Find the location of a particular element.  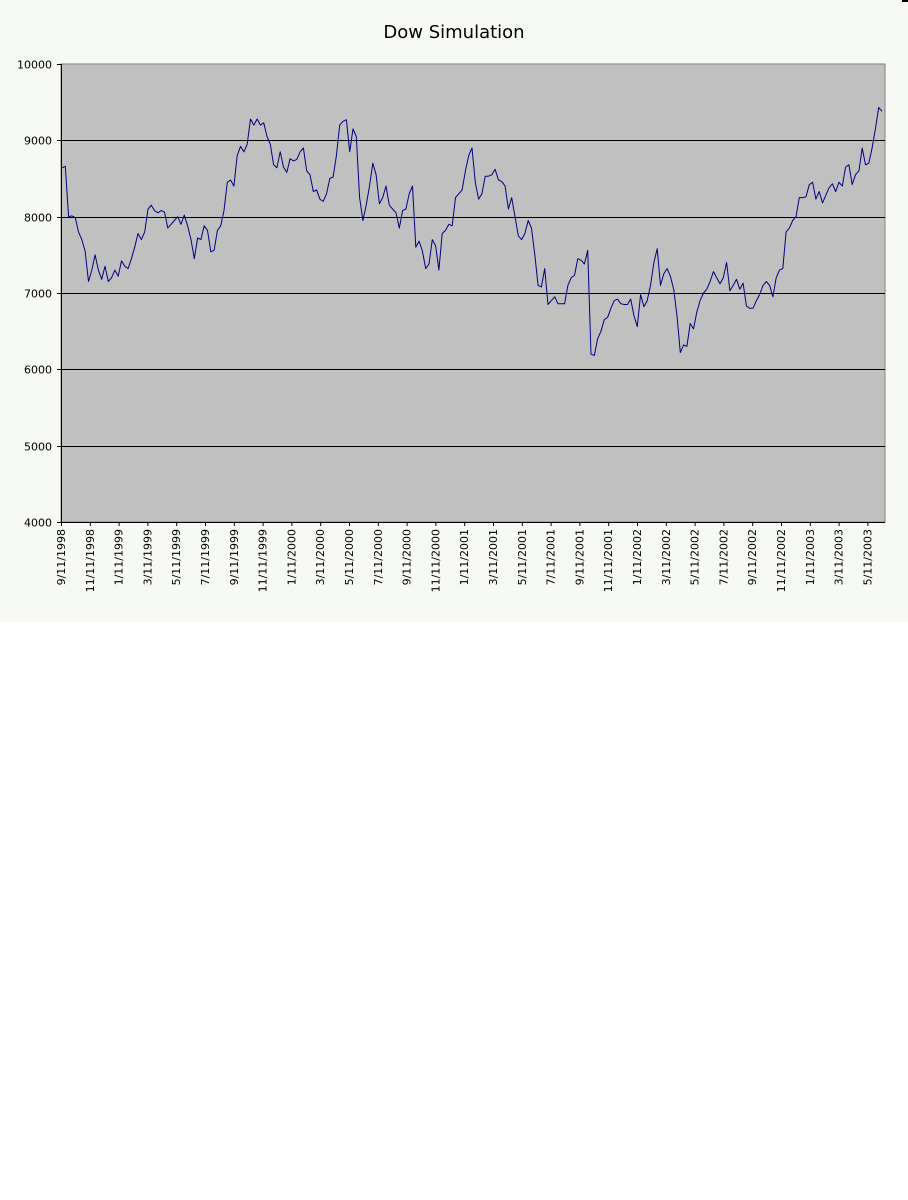

x-tick-label: 11/11/2002 is located at coordinates (781, 560).